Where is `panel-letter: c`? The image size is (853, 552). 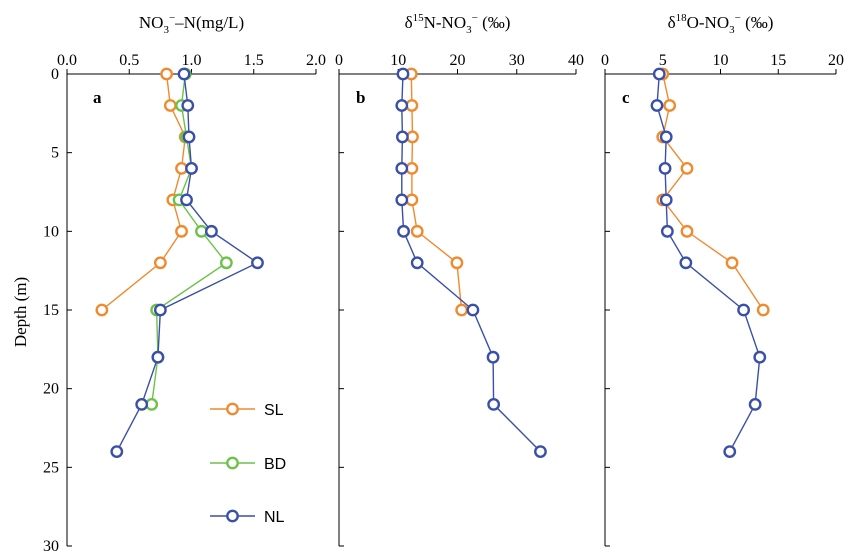 panel-letter: c is located at coordinates (626, 97).